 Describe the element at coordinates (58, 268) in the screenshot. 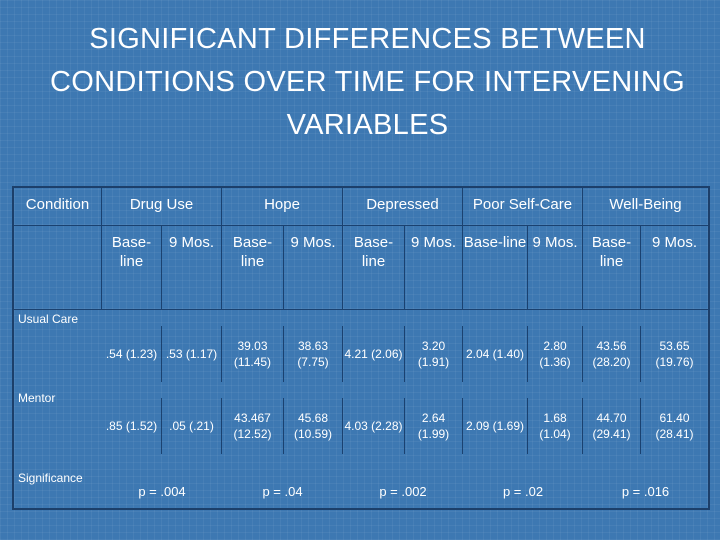

I see `condition-subheader` at that location.